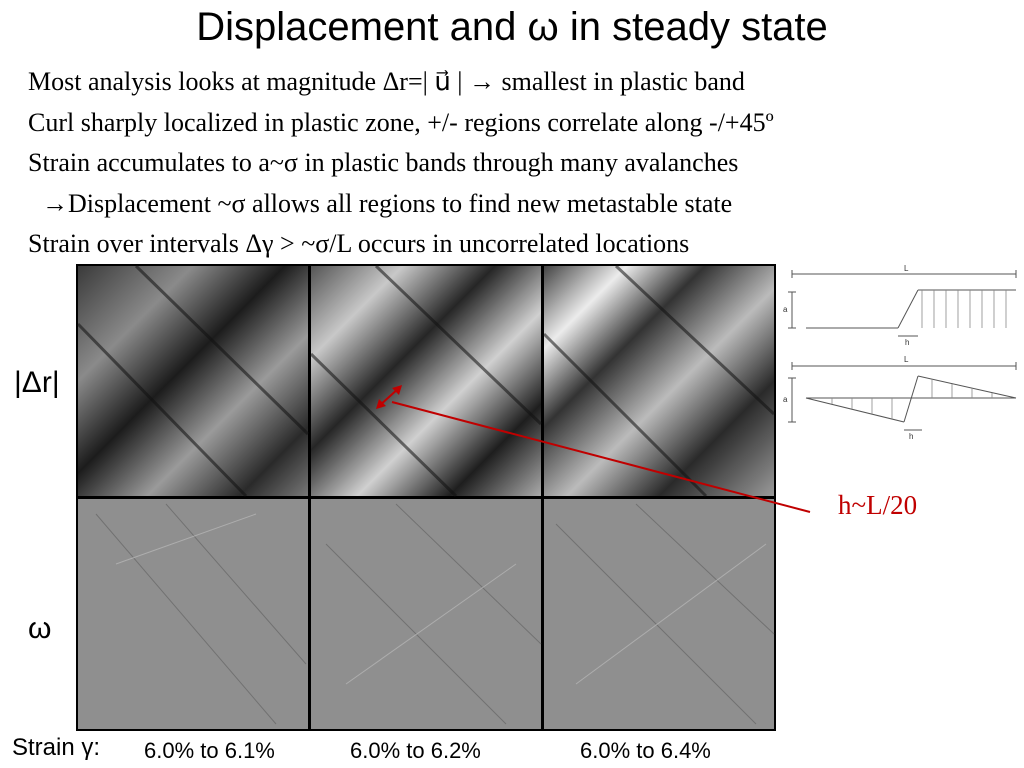 The height and width of the screenshot is (768, 1024). I want to click on shear-profile-diagrams: L a h L a h, so click(900, 352).